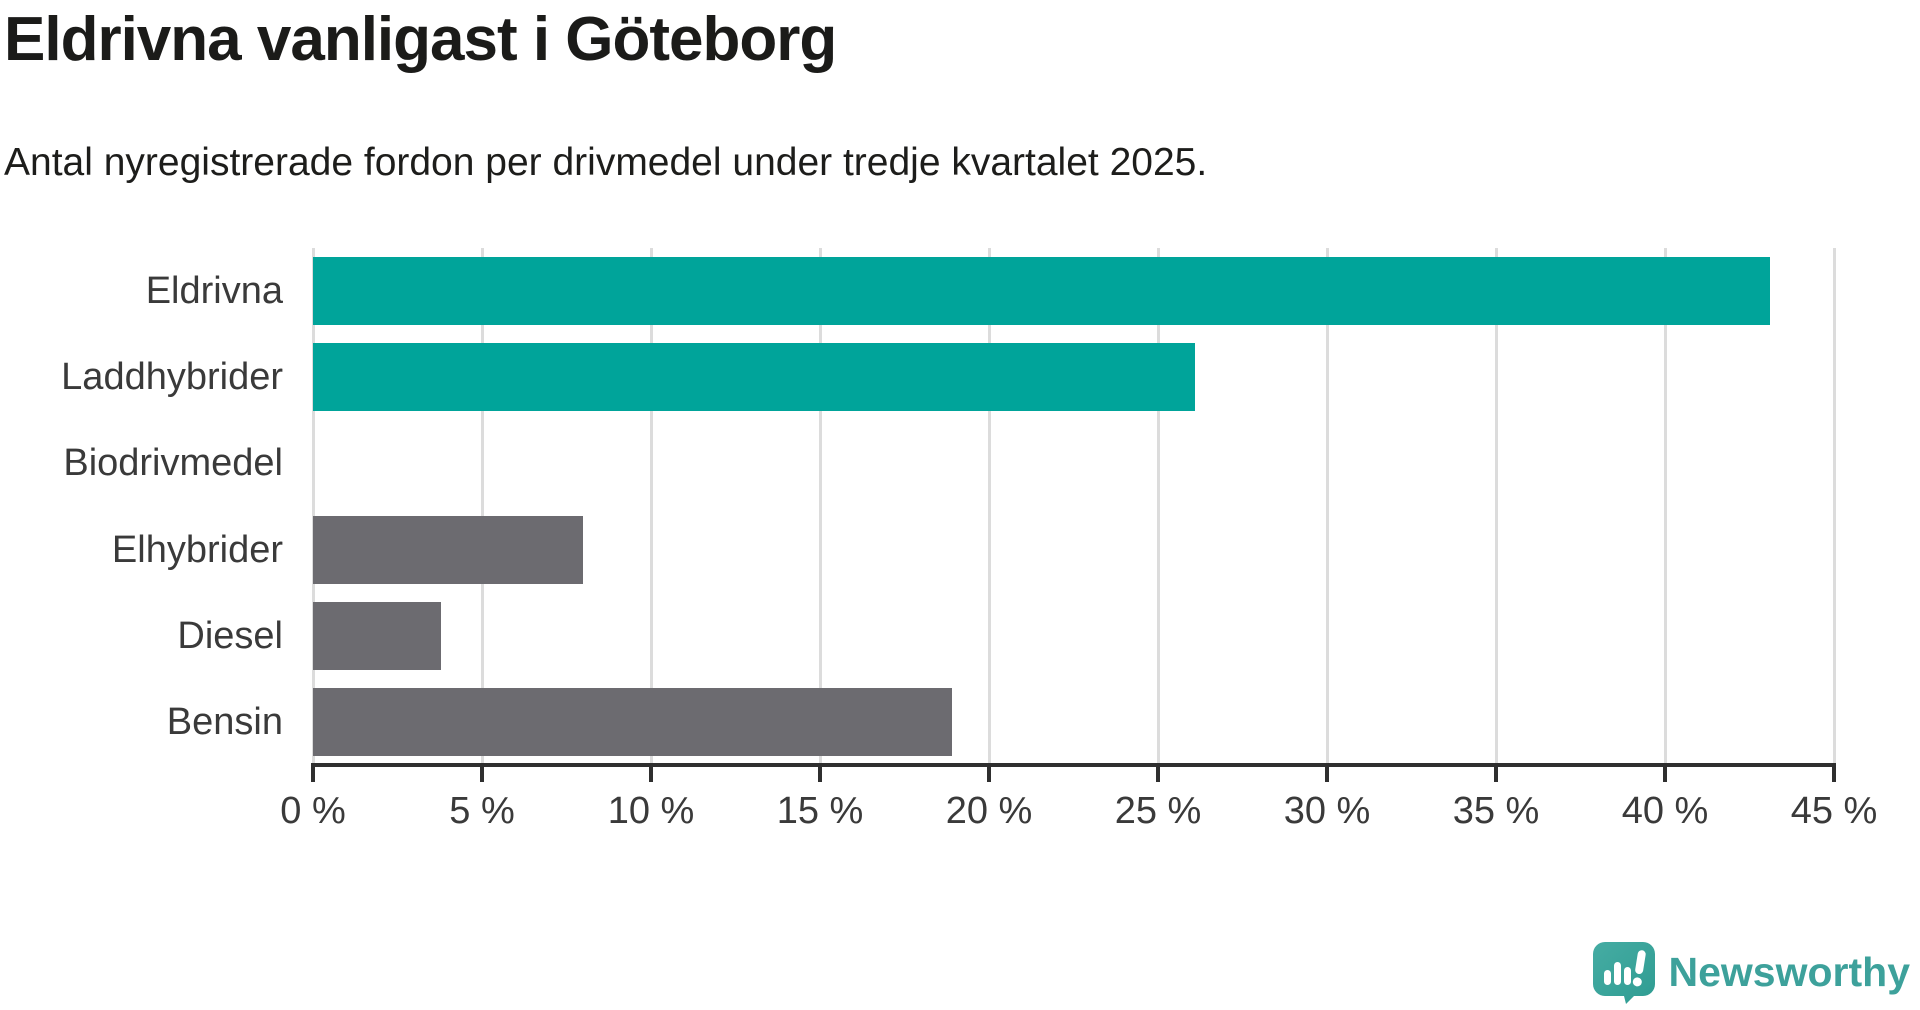 The image size is (1920, 1010). Describe the element at coordinates (1041, 291) in the screenshot. I see `bar-eldrivna` at that location.